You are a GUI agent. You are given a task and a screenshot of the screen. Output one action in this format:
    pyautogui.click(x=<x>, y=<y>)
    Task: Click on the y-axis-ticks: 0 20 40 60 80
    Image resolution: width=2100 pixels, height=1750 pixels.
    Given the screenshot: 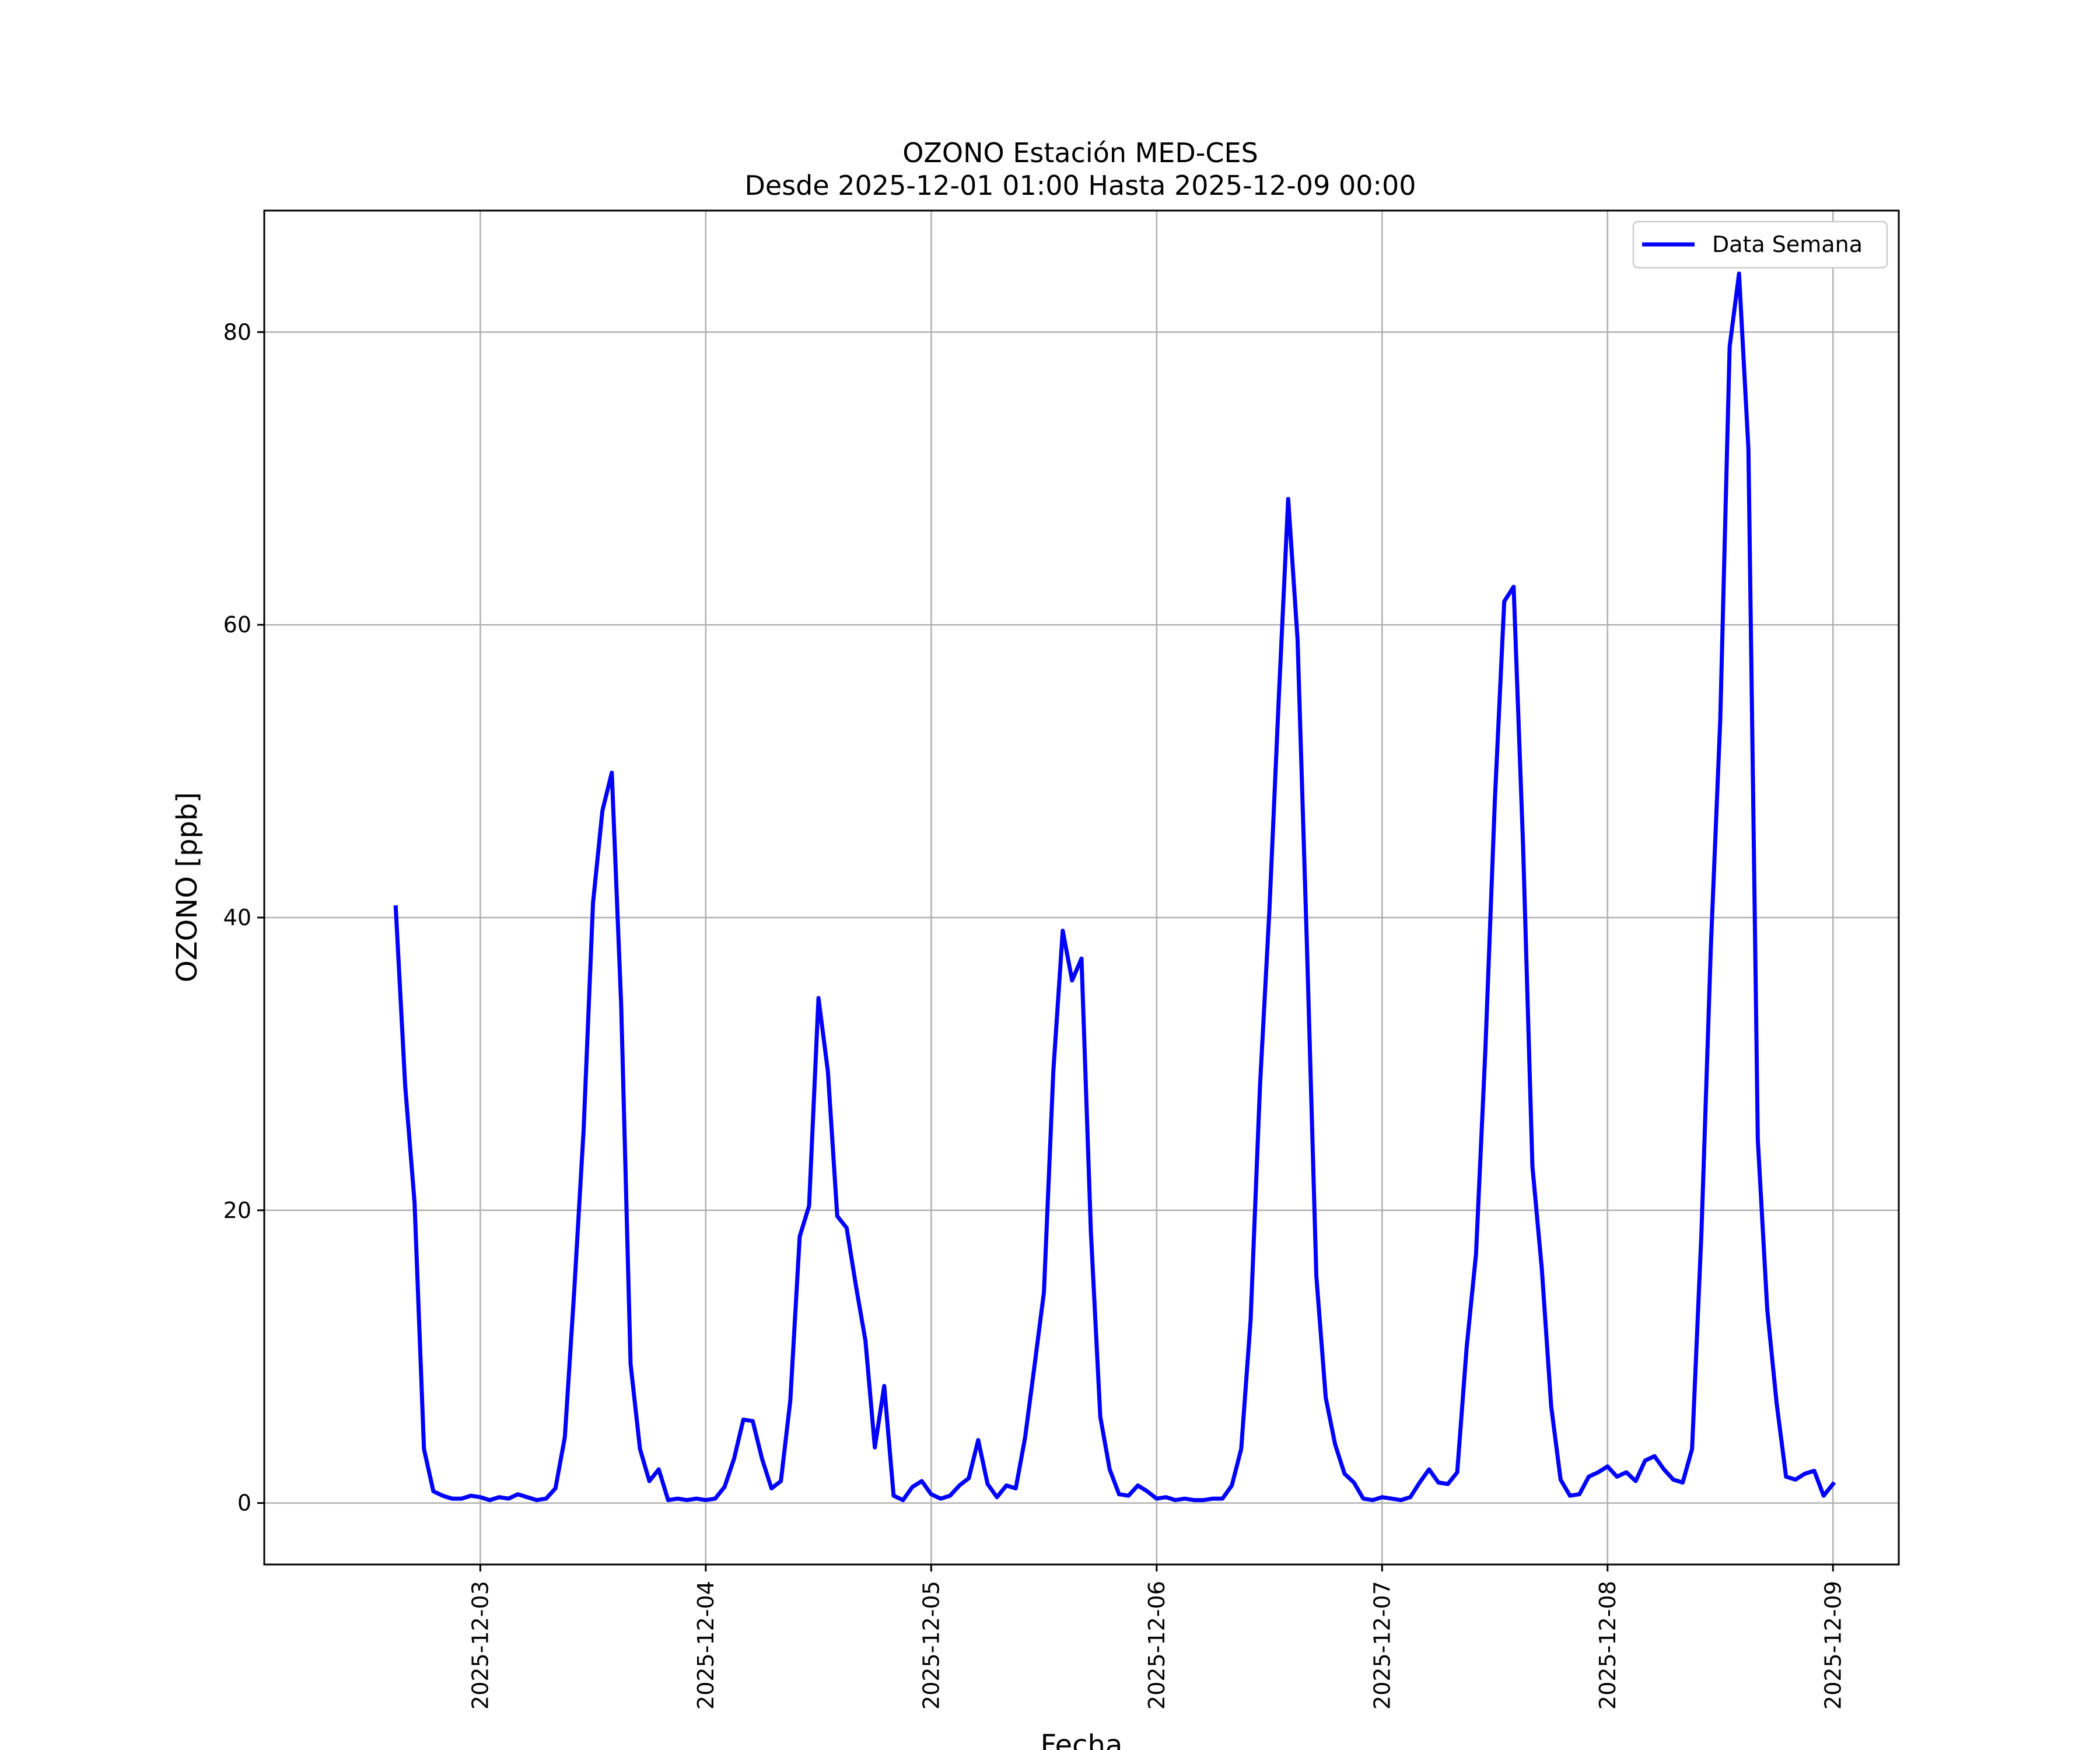 What is the action you would take?
    pyautogui.click(x=243, y=917)
    